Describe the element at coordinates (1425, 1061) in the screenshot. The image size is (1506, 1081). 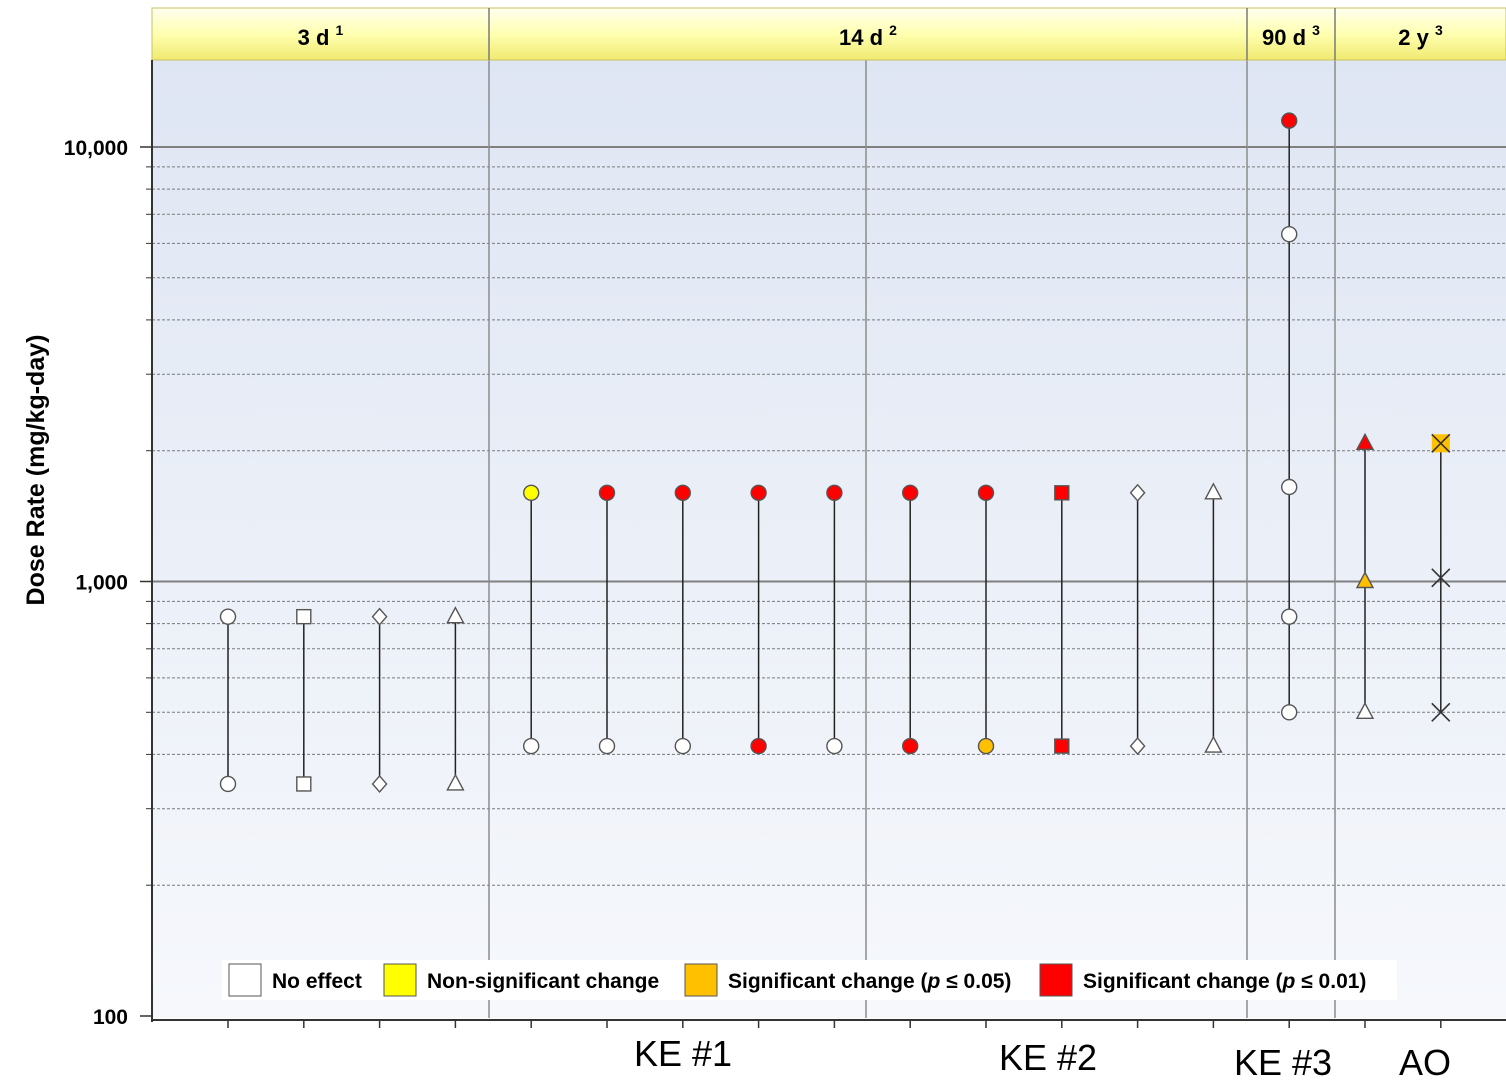
I see `x-group-label: AO` at that location.